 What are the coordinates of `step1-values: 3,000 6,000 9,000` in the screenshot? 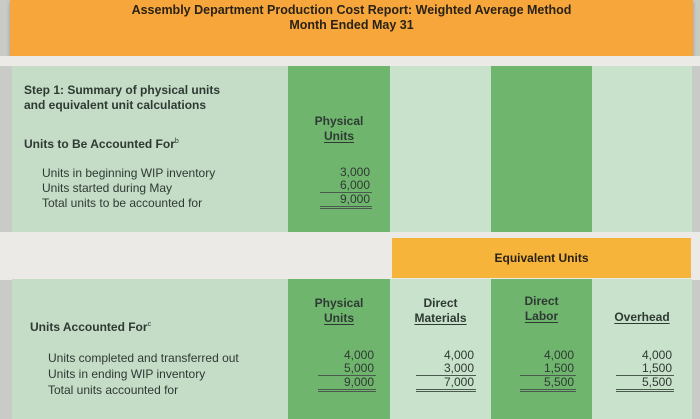 It's located at (346, 187).